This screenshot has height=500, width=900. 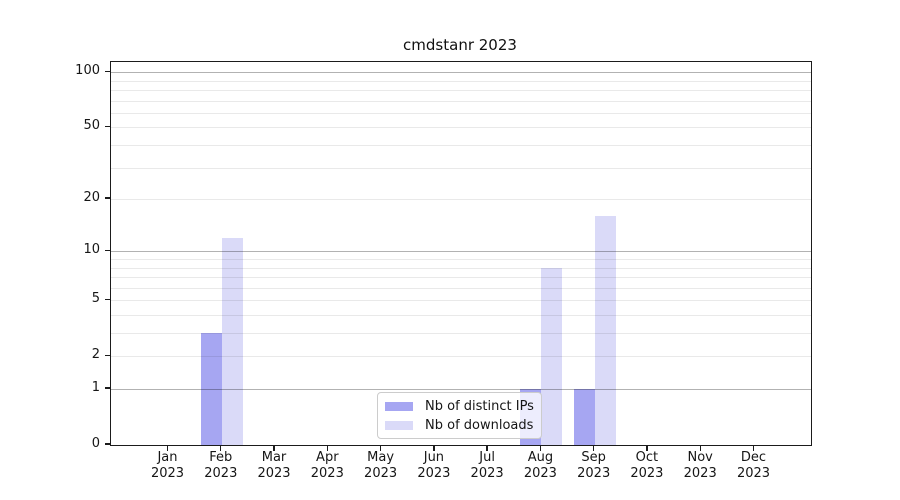 I want to click on bar-nb-of-downloads-aug-2023, so click(x=552, y=356).